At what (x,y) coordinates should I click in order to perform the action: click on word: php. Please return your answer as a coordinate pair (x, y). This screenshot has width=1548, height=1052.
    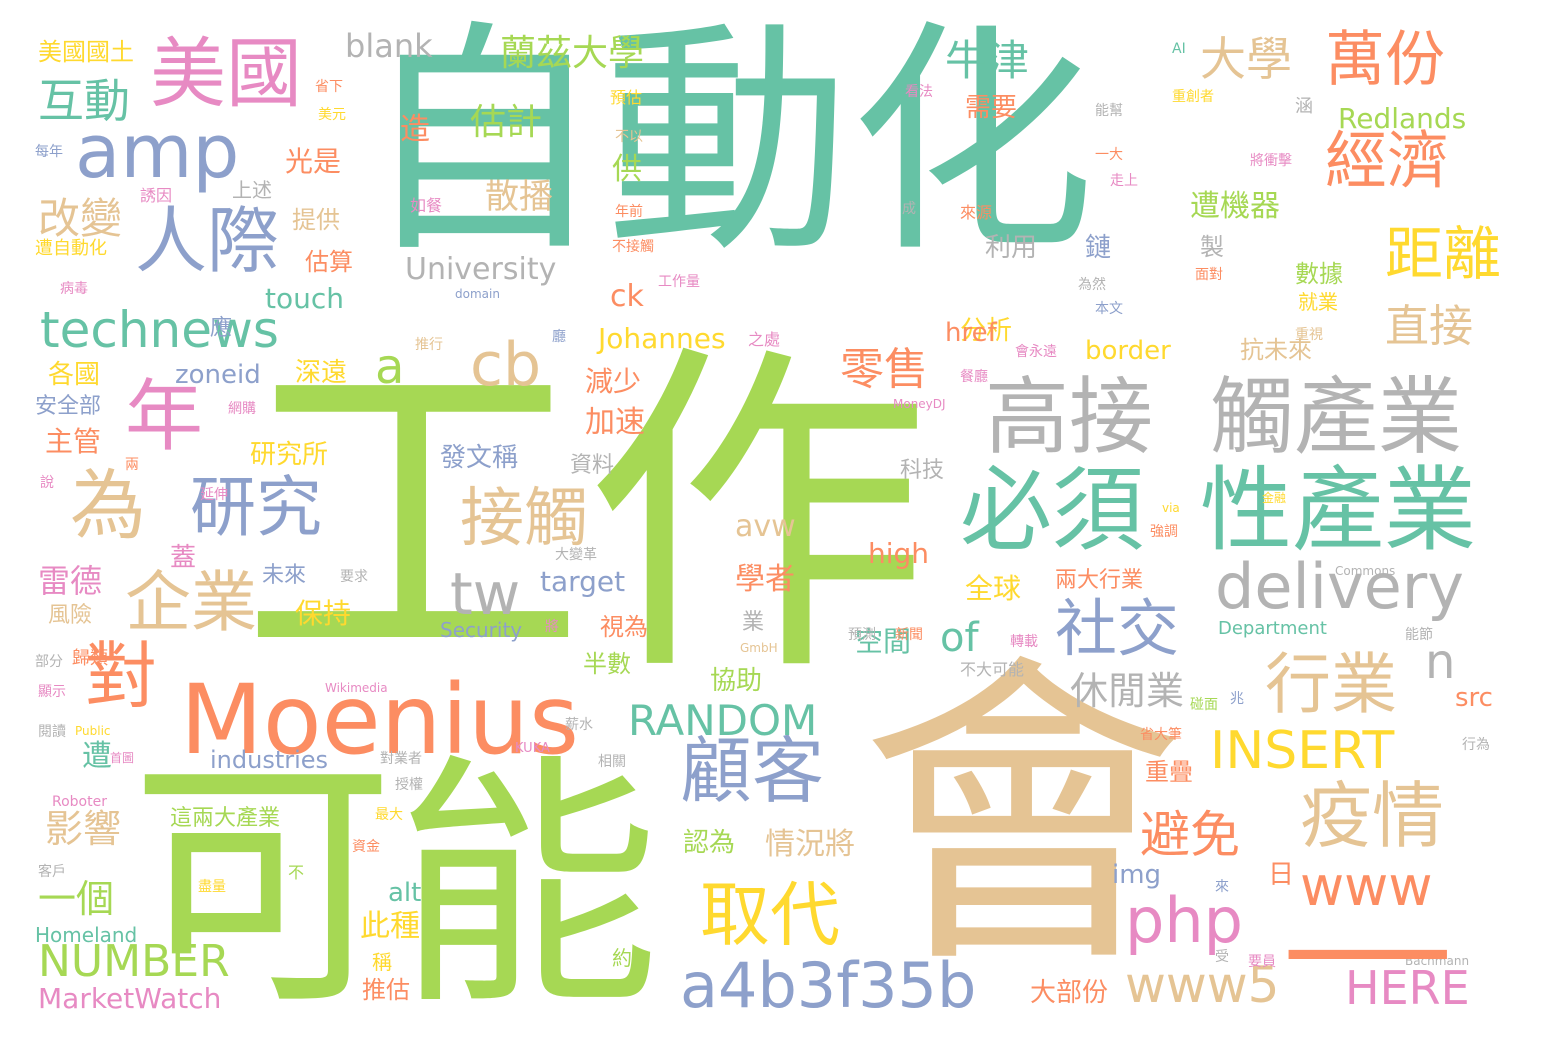
    Looking at the image, I should click on (1184, 920).